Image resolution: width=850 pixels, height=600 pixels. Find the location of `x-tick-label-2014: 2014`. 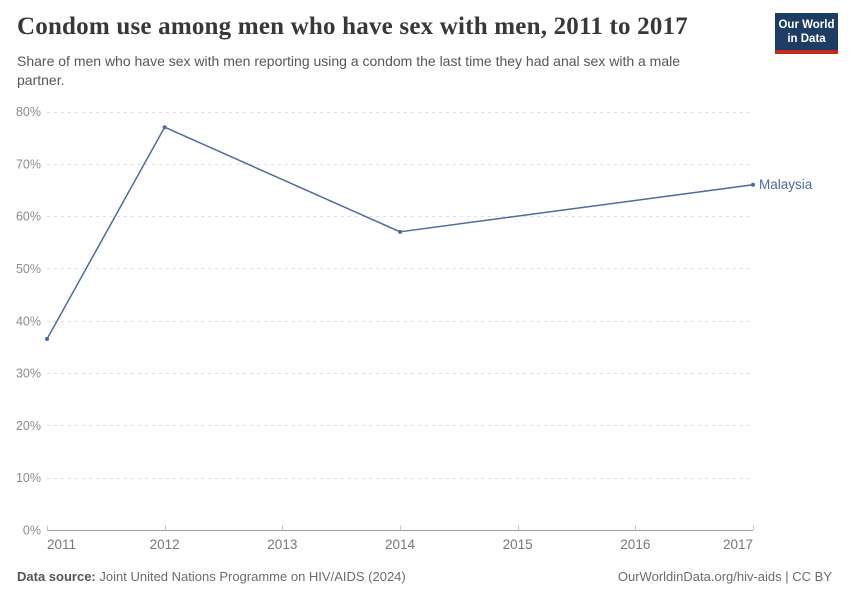

x-tick-label-2014: 2014 is located at coordinates (400, 544).